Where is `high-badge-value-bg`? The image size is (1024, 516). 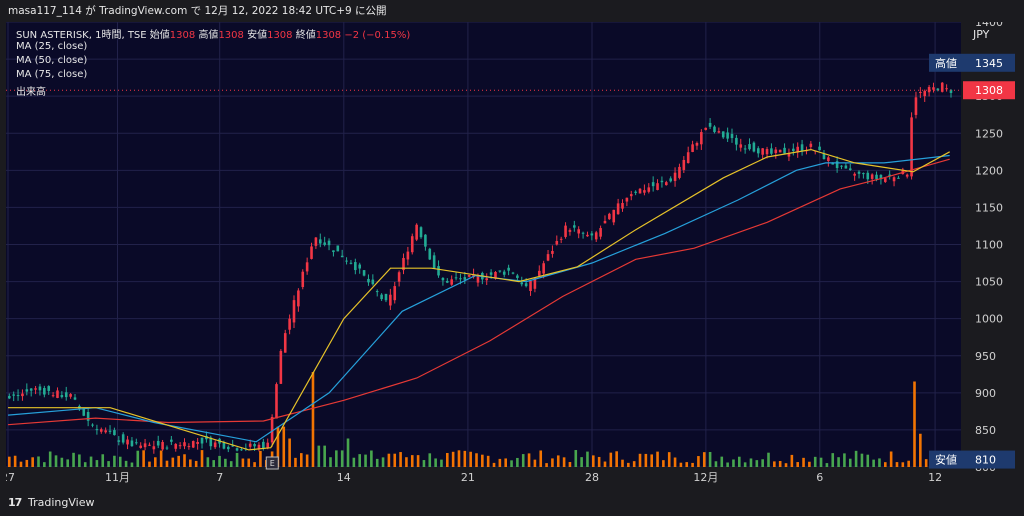
high-badge-value-bg is located at coordinates (989, 62).